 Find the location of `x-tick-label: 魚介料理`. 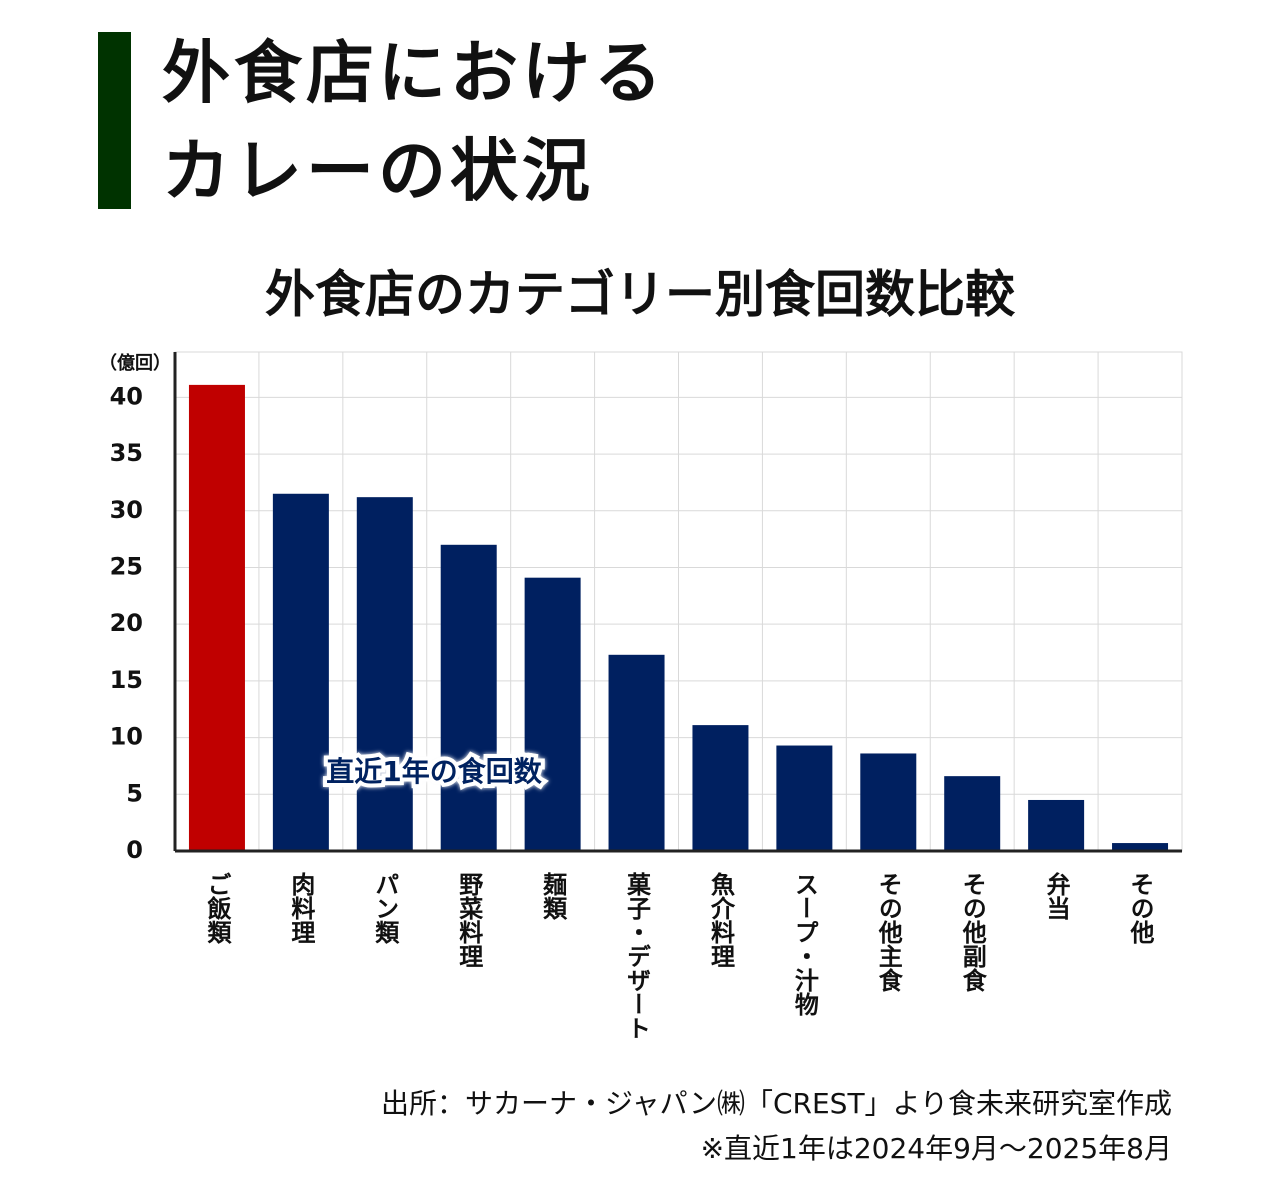

x-tick-label: 魚介料理 is located at coordinates (720, 919).